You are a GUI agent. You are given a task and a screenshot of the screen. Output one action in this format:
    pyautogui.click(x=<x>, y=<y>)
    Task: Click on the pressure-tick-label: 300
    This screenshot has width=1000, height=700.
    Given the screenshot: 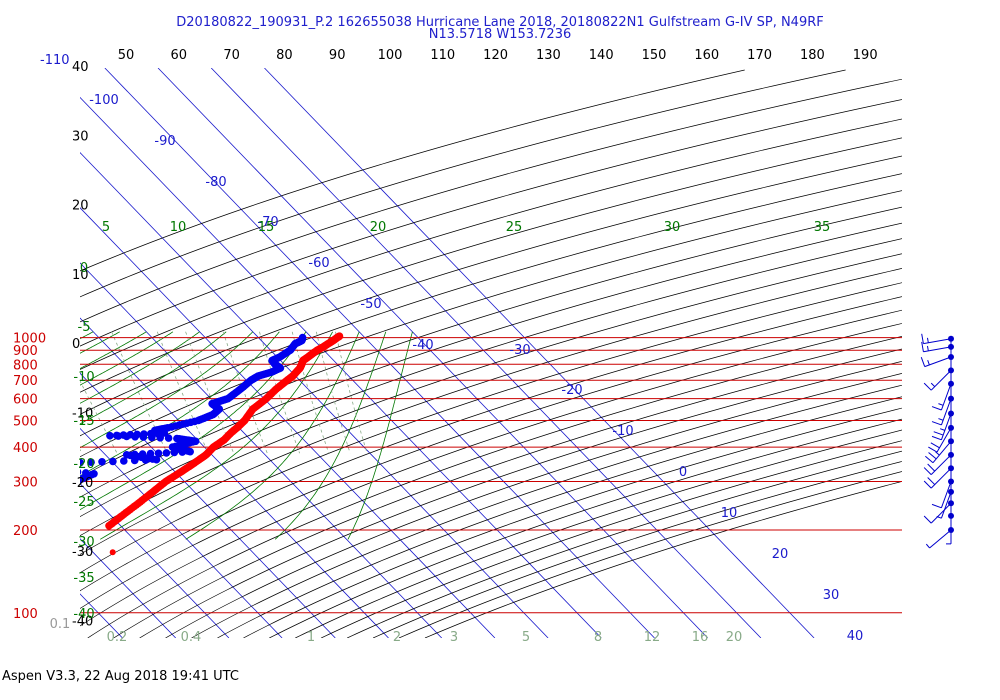 What is the action you would take?
    pyautogui.click(x=25, y=482)
    